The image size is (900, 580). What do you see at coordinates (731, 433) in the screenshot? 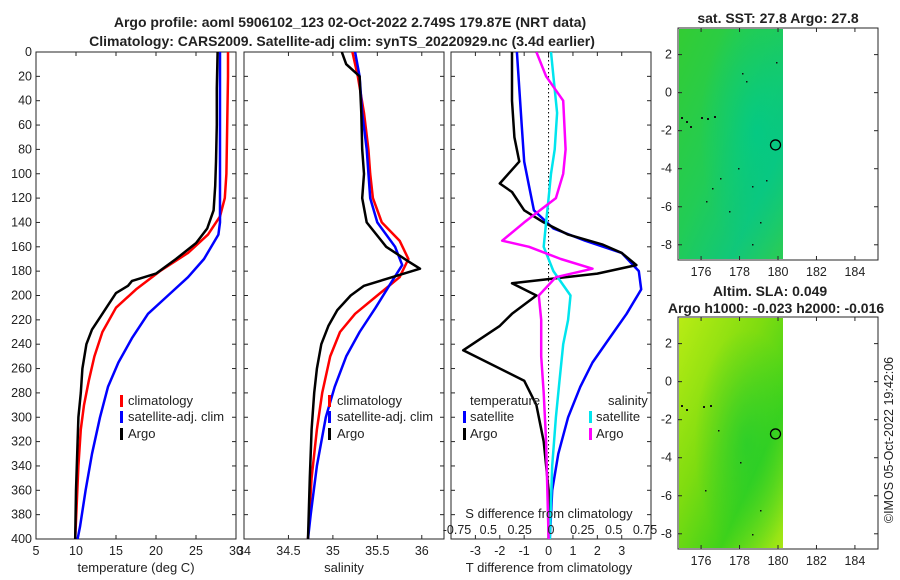
I see `sla-field-low-patch` at bounding box center [731, 433].